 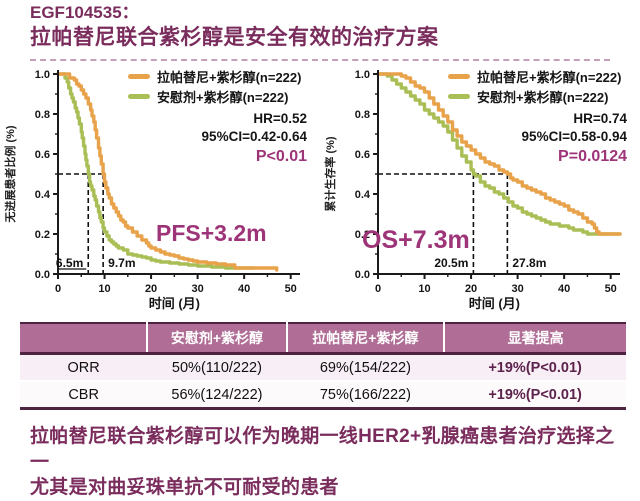 I want to click on y-axis-title: 无进展患者比例 (%), so click(x=10, y=174).